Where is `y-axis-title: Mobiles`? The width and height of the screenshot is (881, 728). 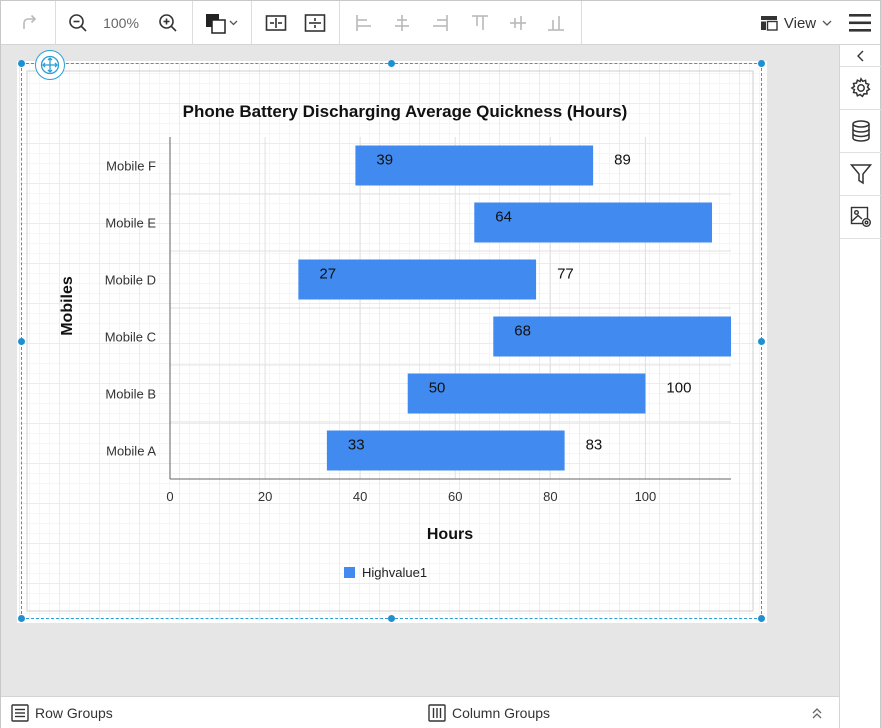 y-axis-title: Mobiles is located at coordinates (67, 306).